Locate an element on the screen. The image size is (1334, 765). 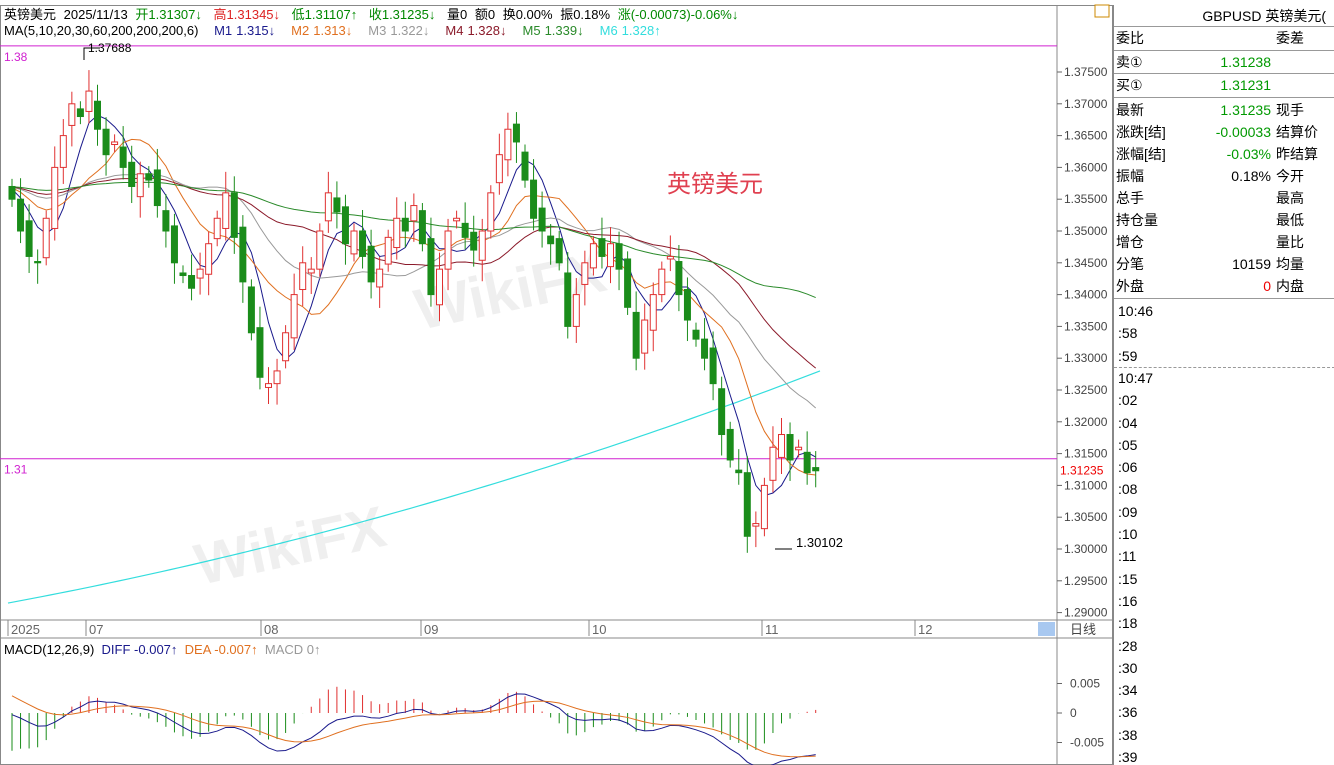
row-label: 总手 is located at coordinates (1130, 198).